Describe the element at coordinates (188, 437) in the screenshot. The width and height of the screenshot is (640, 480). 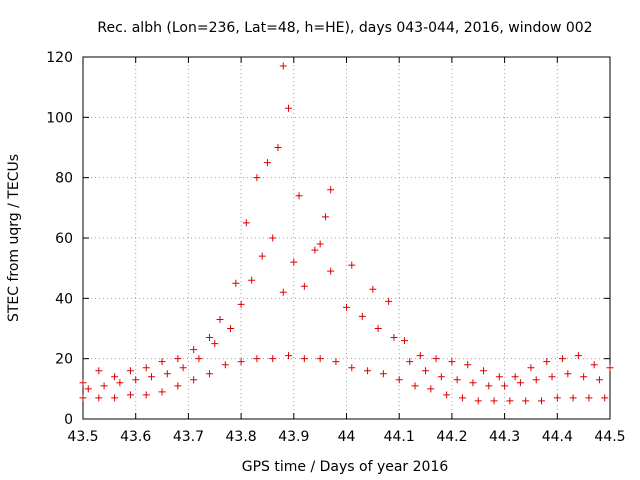
I see `x-tick-label: 43.7` at that location.